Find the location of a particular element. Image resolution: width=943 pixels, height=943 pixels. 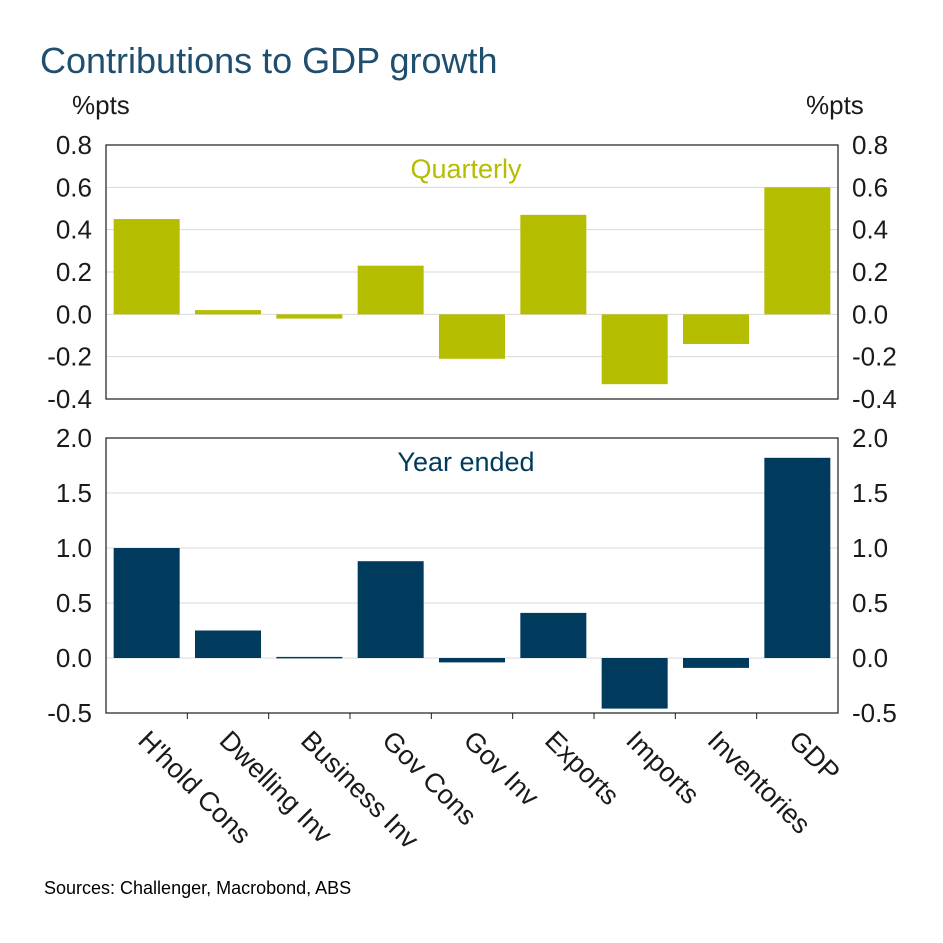

year-ended-ytick-right: 1.5 is located at coordinates (870, 493).